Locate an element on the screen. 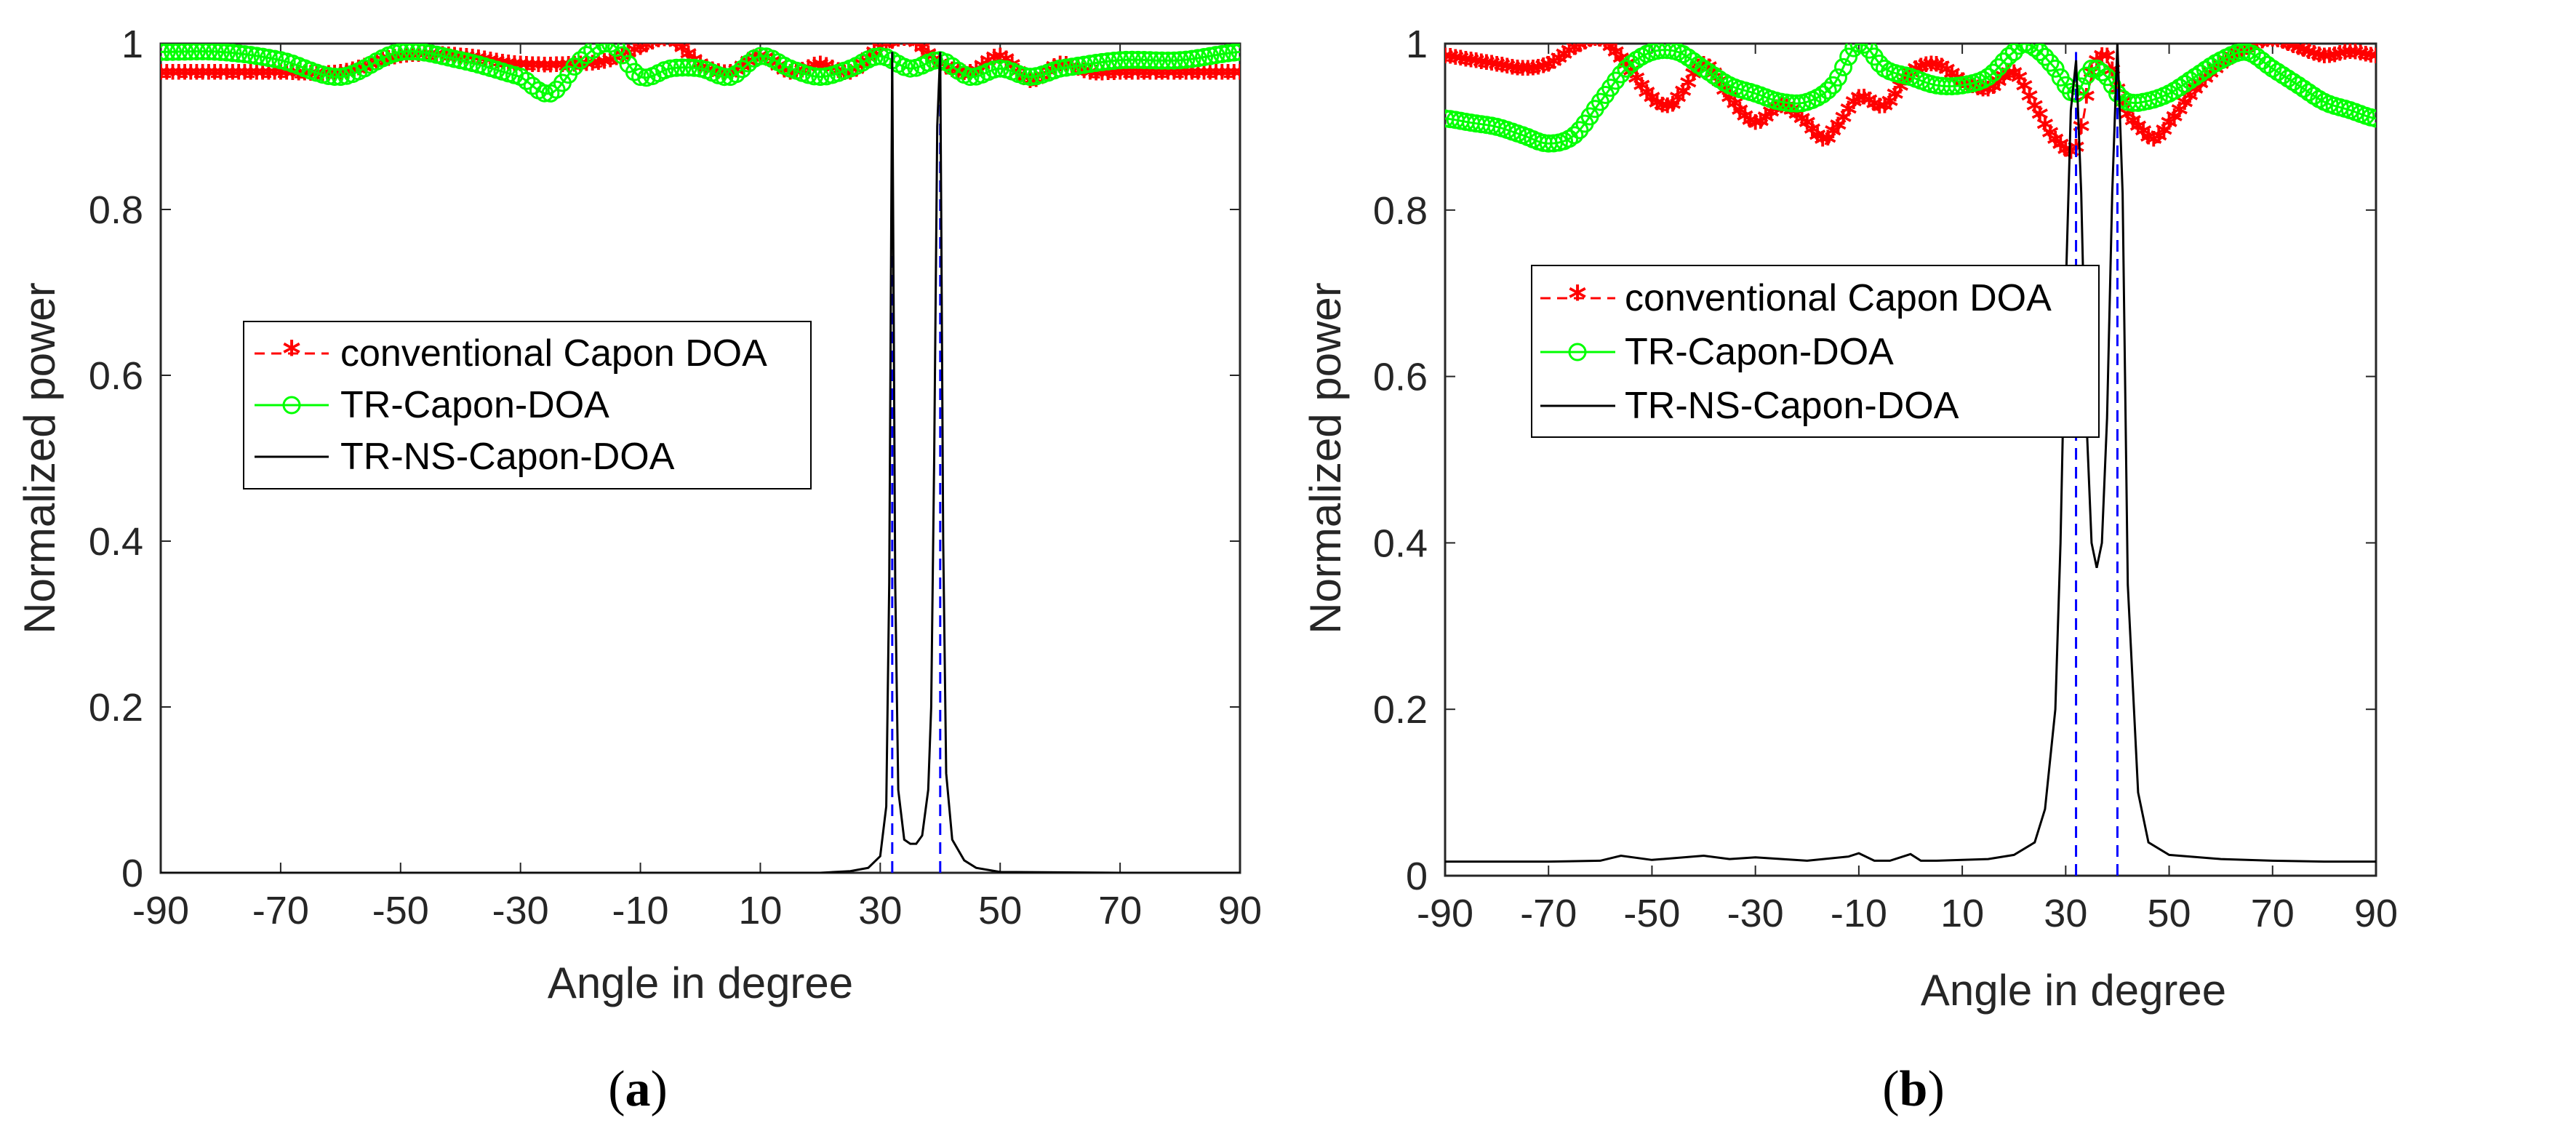 This screenshot has height=1123, width=2576. x-axis-label: Angle in degree is located at coordinates (700, 983).